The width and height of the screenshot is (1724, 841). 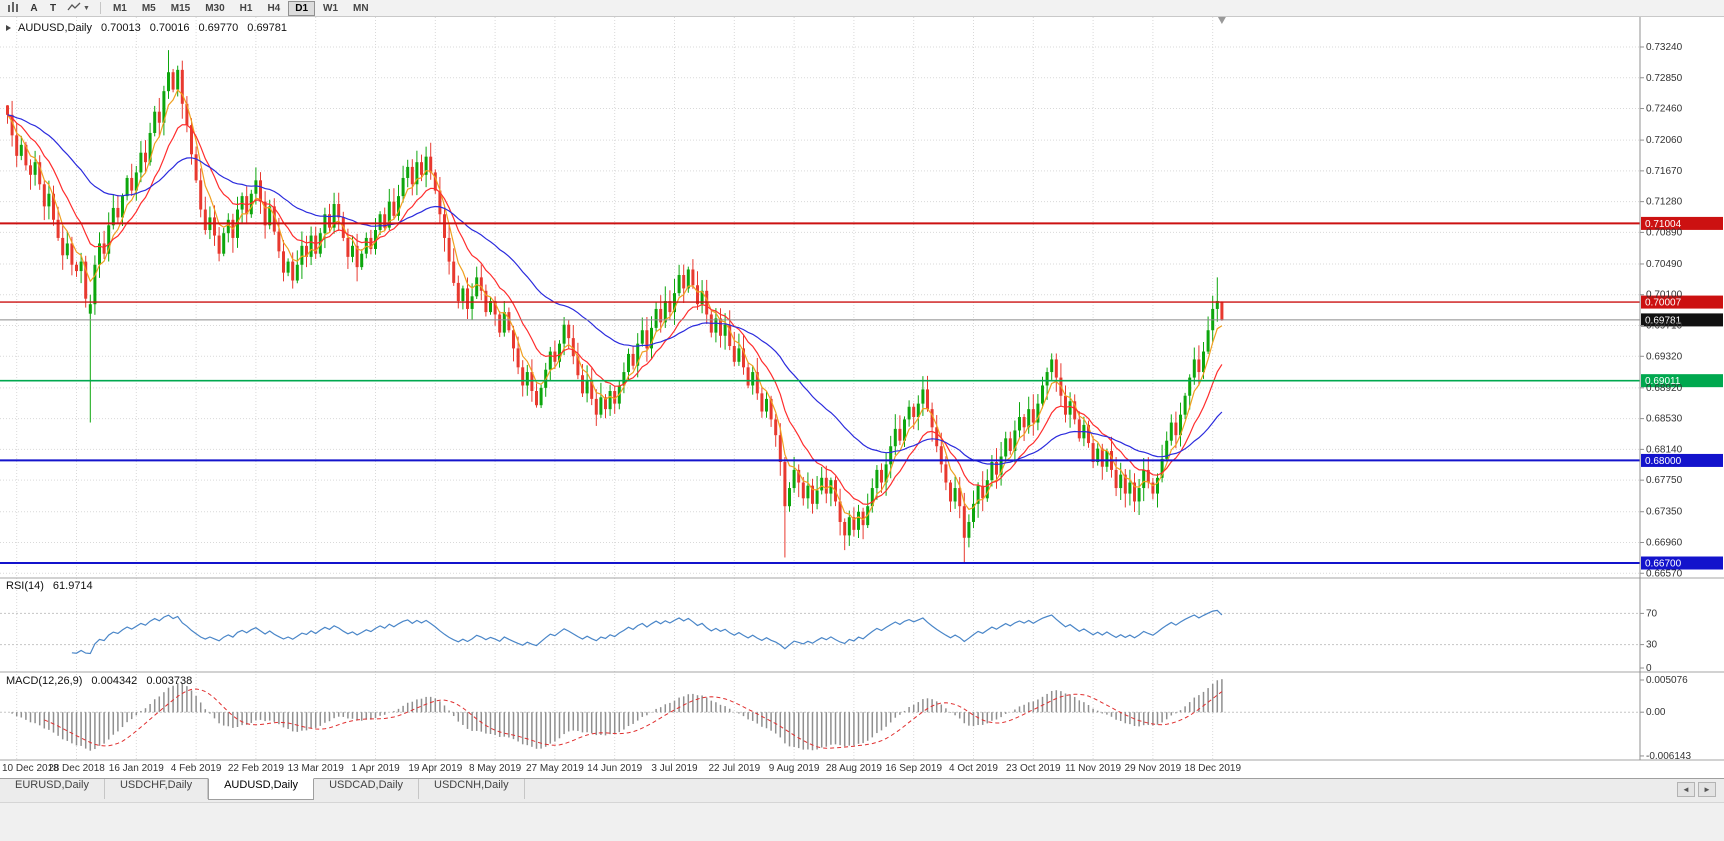 What do you see at coordinates (180, 8) in the screenshot?
I see `timeframe-m15-button: M15` at bounding box center [180, 8].